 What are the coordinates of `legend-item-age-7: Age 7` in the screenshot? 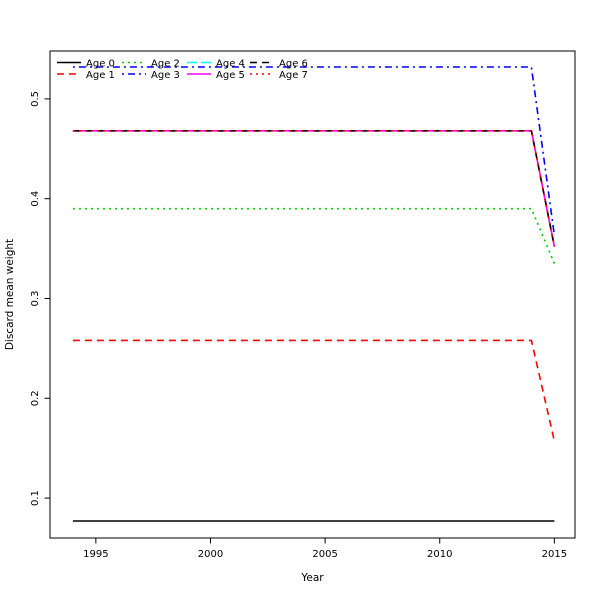 It's located at (279, 75).